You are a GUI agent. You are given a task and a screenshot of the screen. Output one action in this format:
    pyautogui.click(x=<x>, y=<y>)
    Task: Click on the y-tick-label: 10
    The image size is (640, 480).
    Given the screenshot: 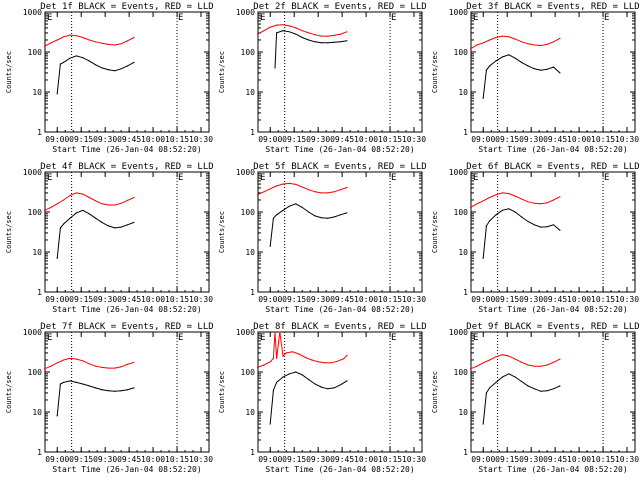 What is the action you would take?
    pyautogui.click(x=37, y=92)
    